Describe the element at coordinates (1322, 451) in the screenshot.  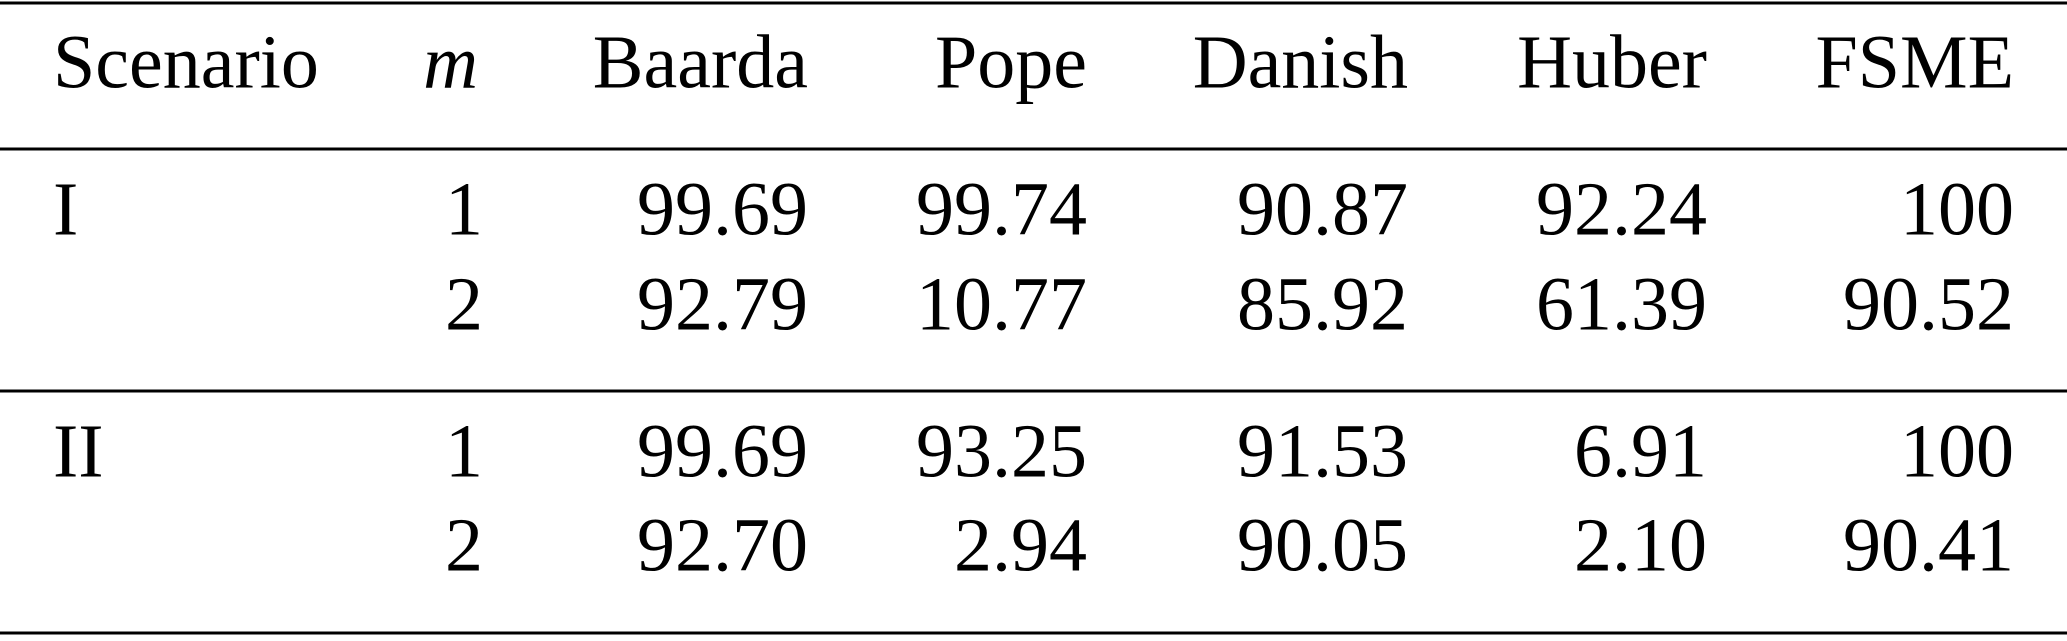
I see `cell: 91.53` at that location.